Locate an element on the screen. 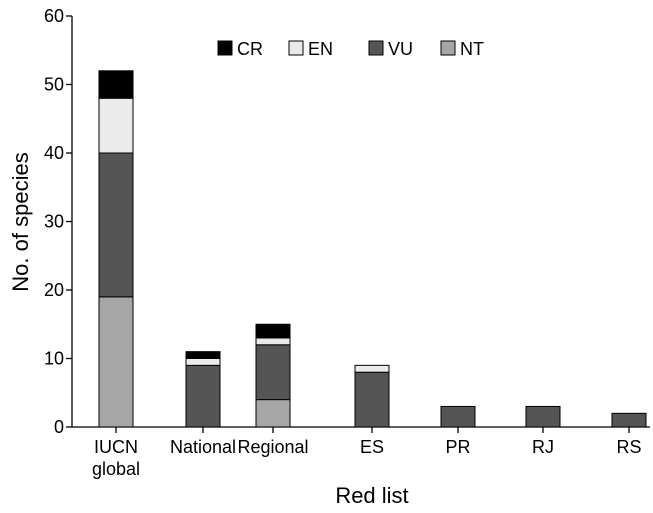 The image size is (653, 513). legend-swatch-en is located at coordinates (296, 48).